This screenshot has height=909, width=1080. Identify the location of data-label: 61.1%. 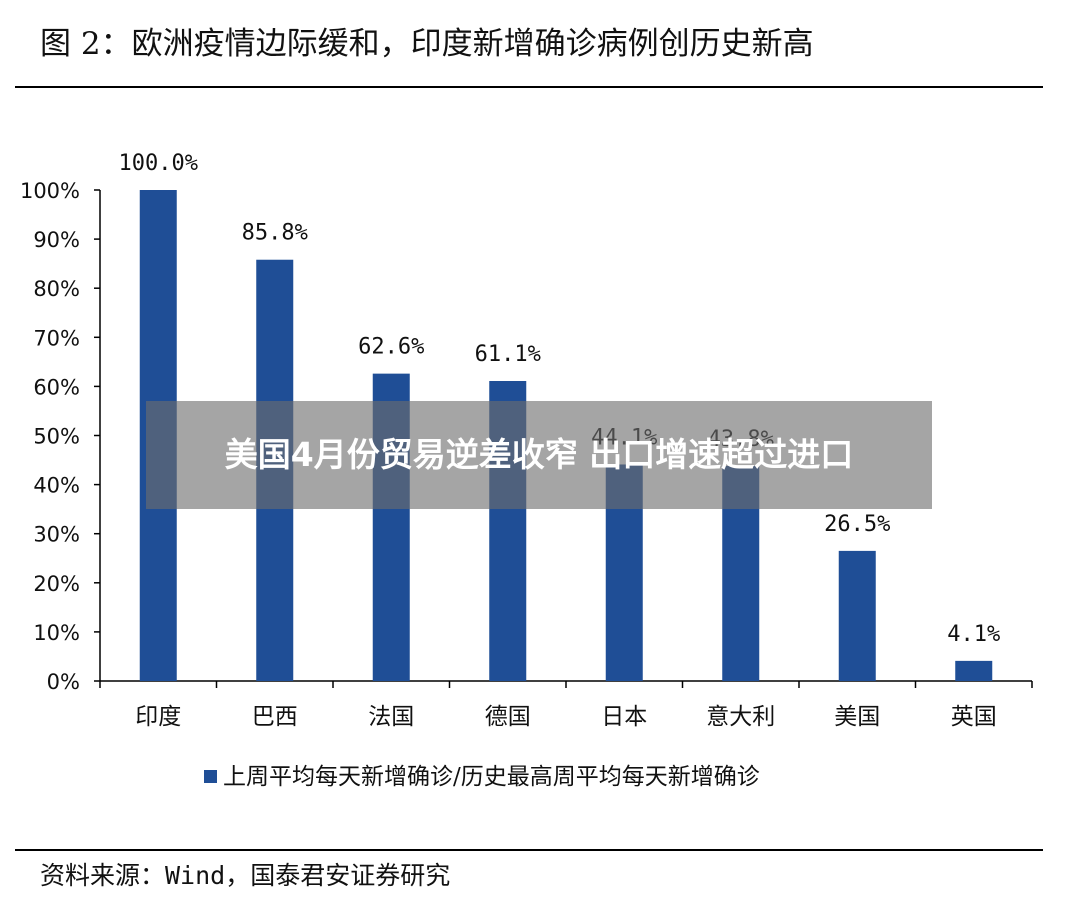
(508, 354).